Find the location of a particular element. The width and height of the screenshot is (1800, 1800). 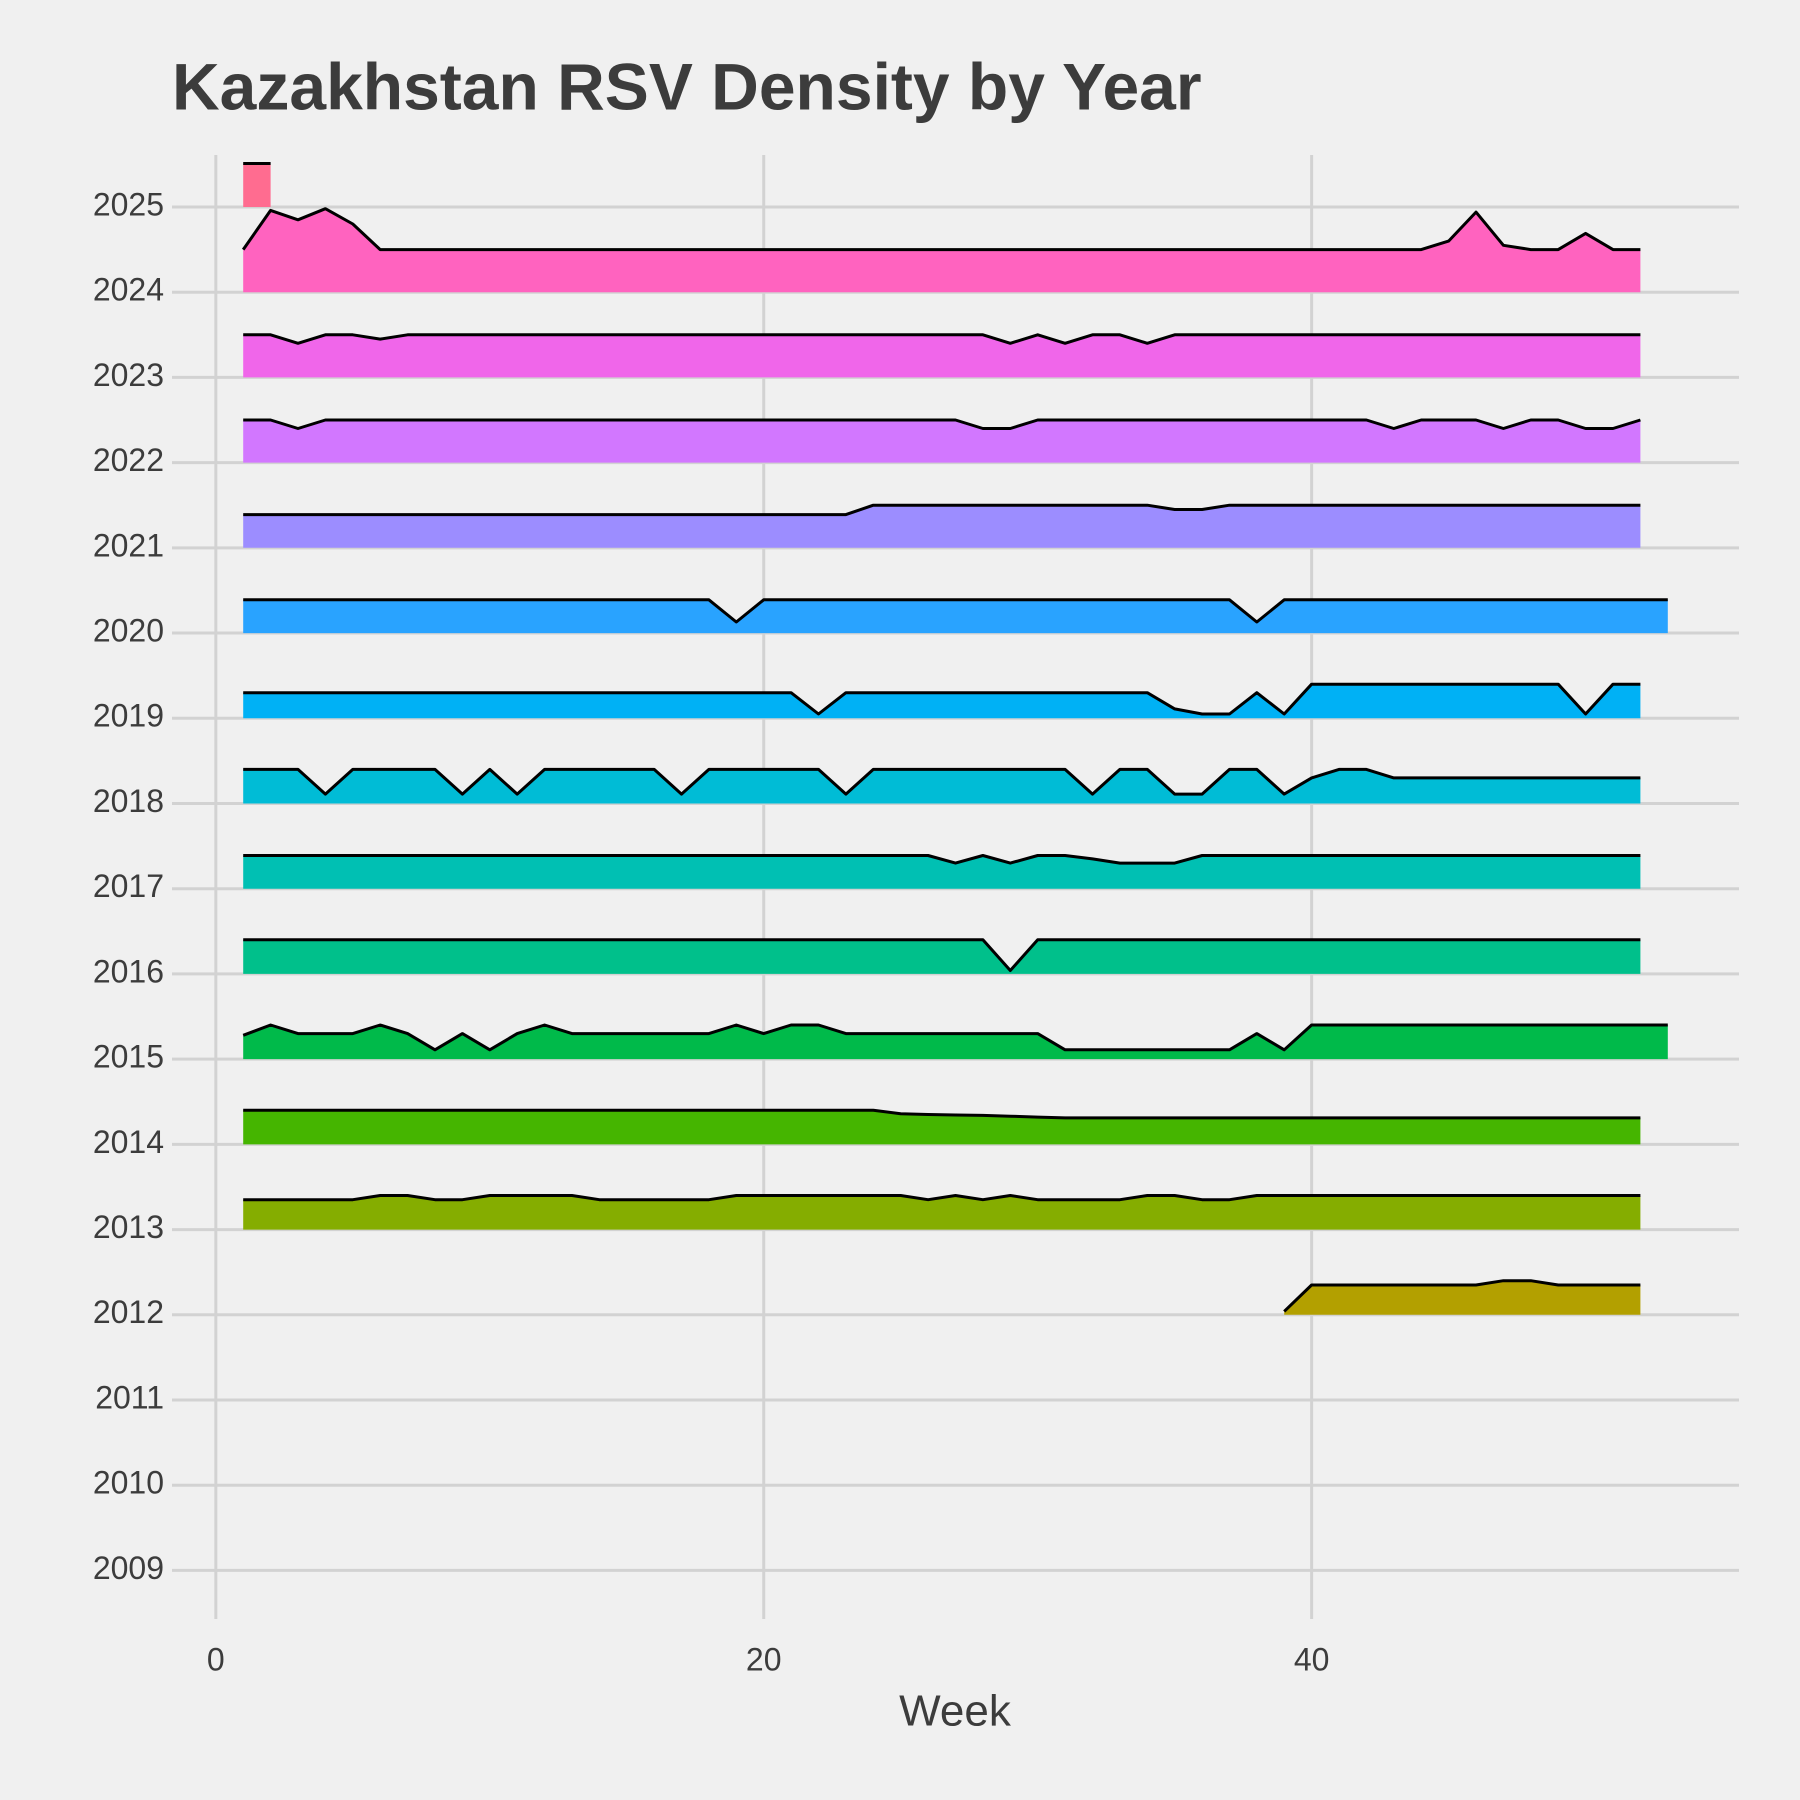

y-tick-label: 2023 is located at coordinates (128, 375).